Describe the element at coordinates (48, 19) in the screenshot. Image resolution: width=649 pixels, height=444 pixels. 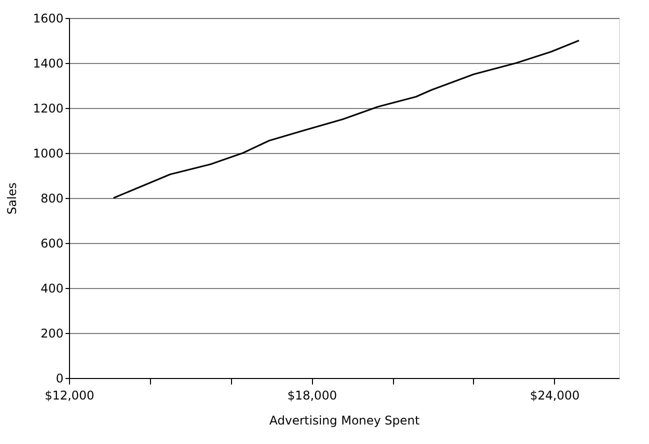
I see `y-tick-label: 1600` at that location.